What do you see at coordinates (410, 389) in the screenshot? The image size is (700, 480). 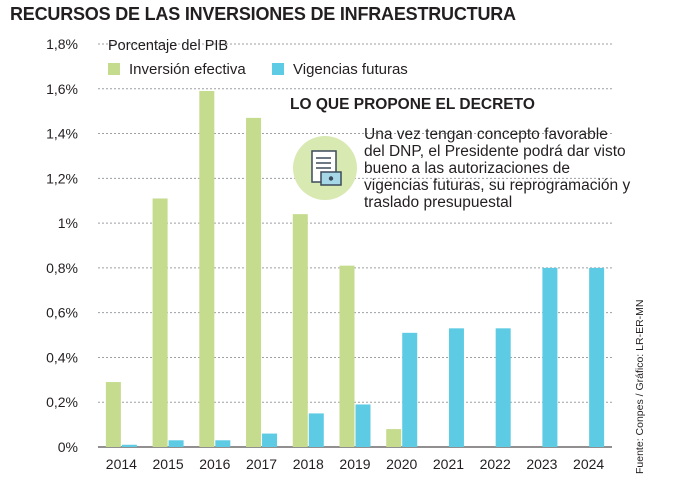 I see `bar-vigencias-2020` at bounding box center [410, 389].